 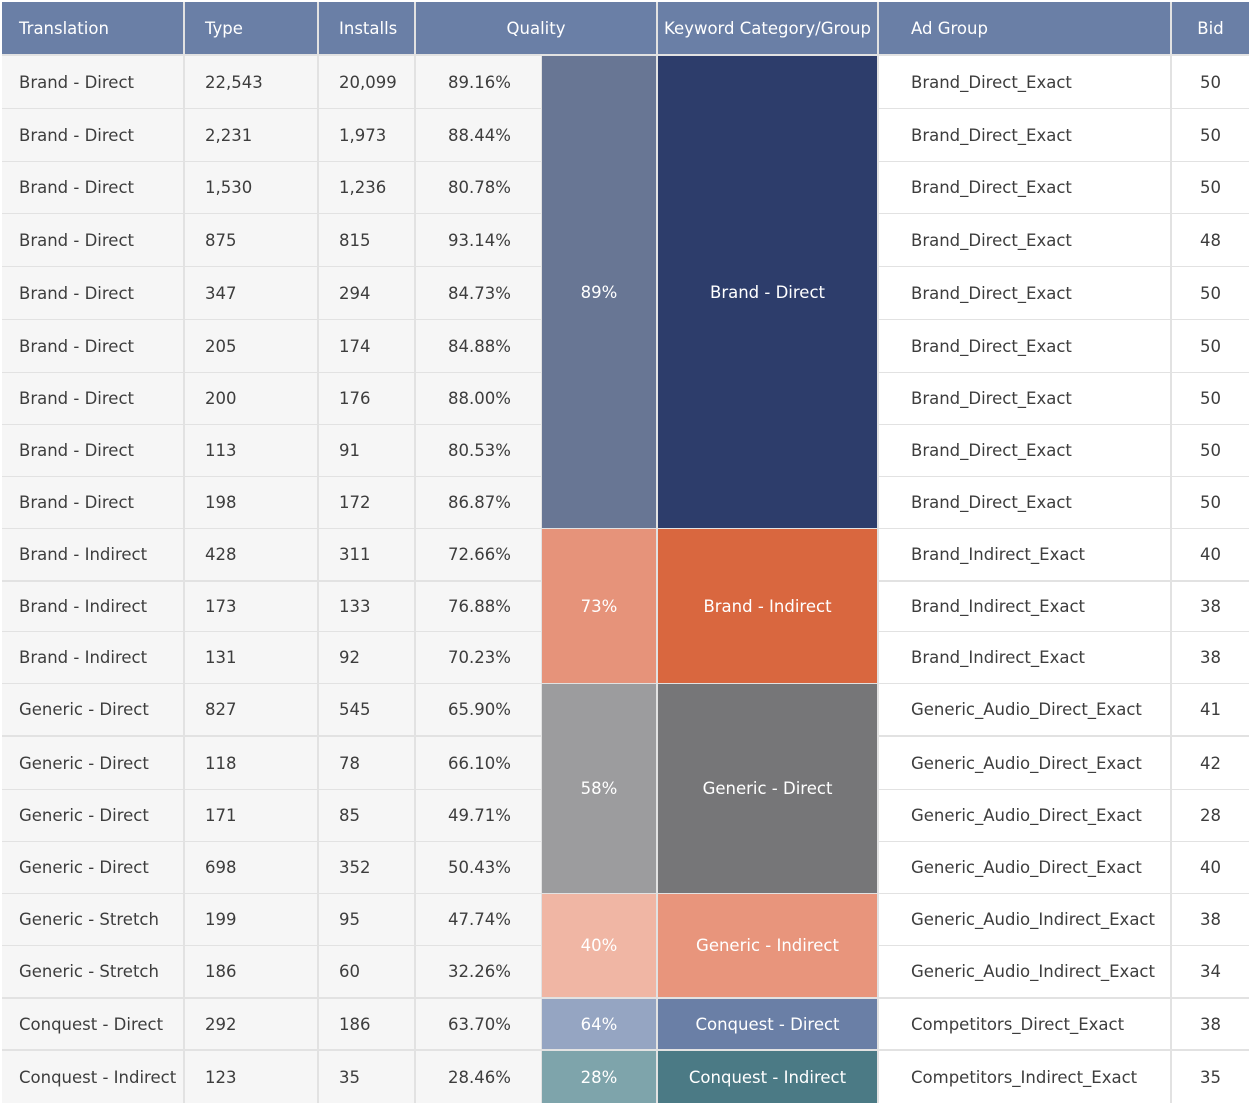 I want to click on quality-cell: 80.78%, so click(x=478, y=187).